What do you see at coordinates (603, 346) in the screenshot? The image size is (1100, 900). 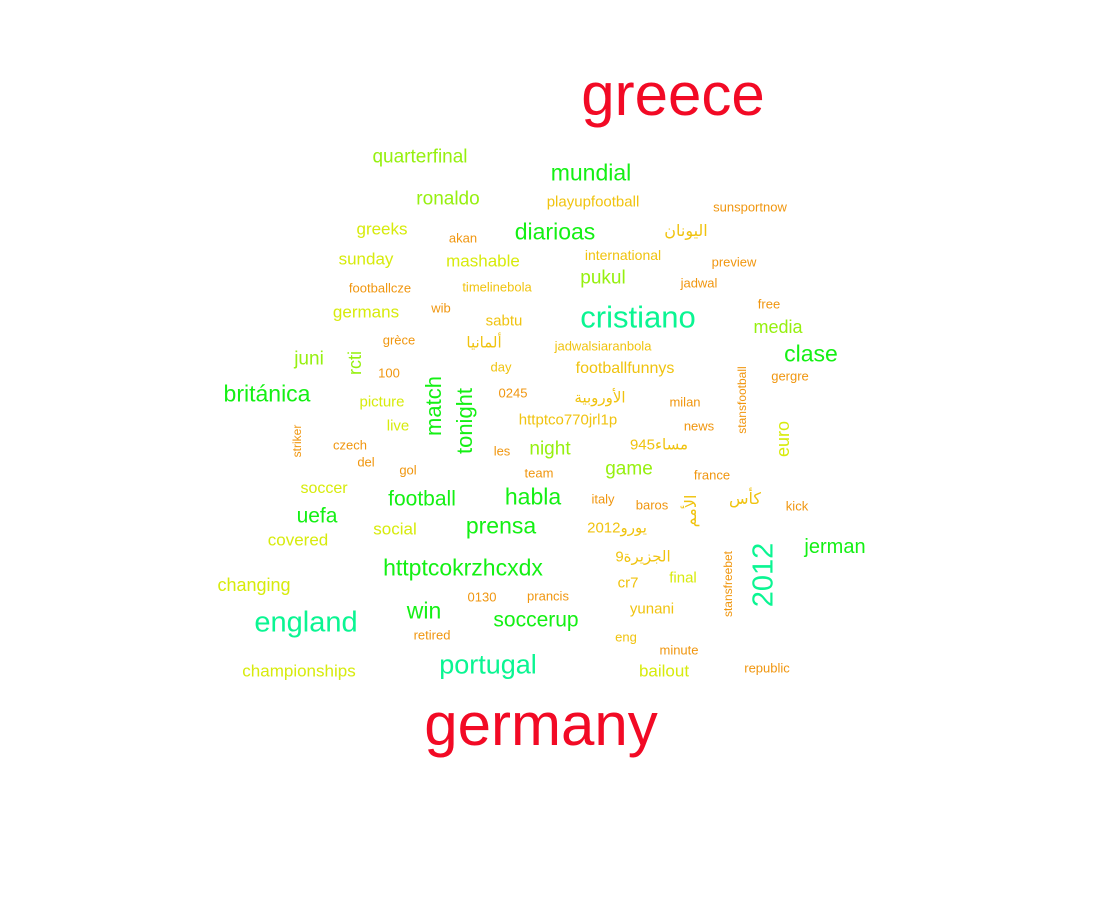 I see `word-jadwalsiaranbola: jadwalsiaranbola` at bounding box center [603, 346].